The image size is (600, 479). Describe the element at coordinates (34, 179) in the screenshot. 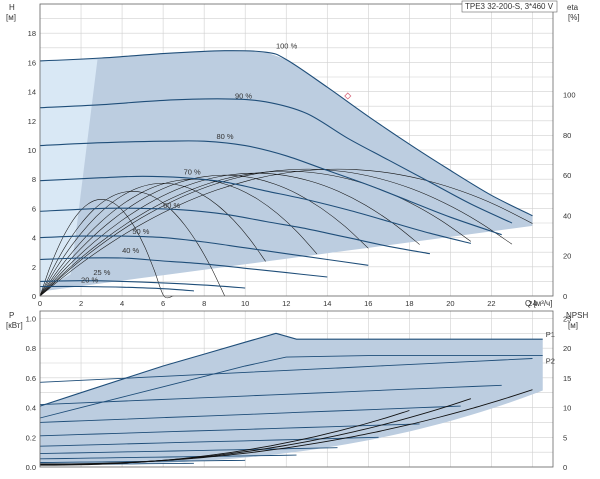

I see `head-y-tick-label: 8` at that location.